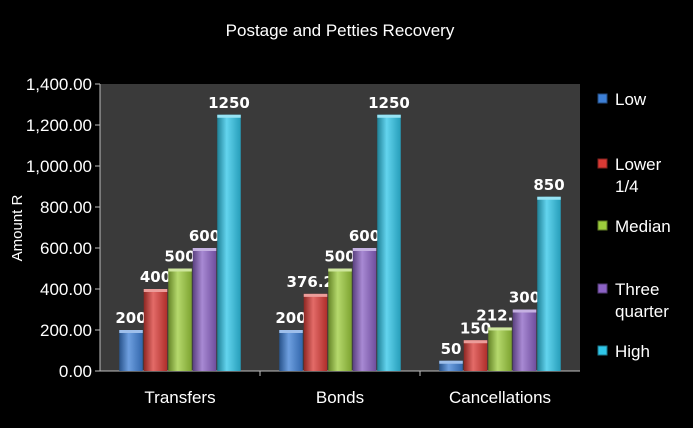 This screenshot has width=693, height=428. What do you see at coordinates (59, 125) in the screenshot?
I see `y-tick-label: 1,200.00` at bounding box center [59, 125].